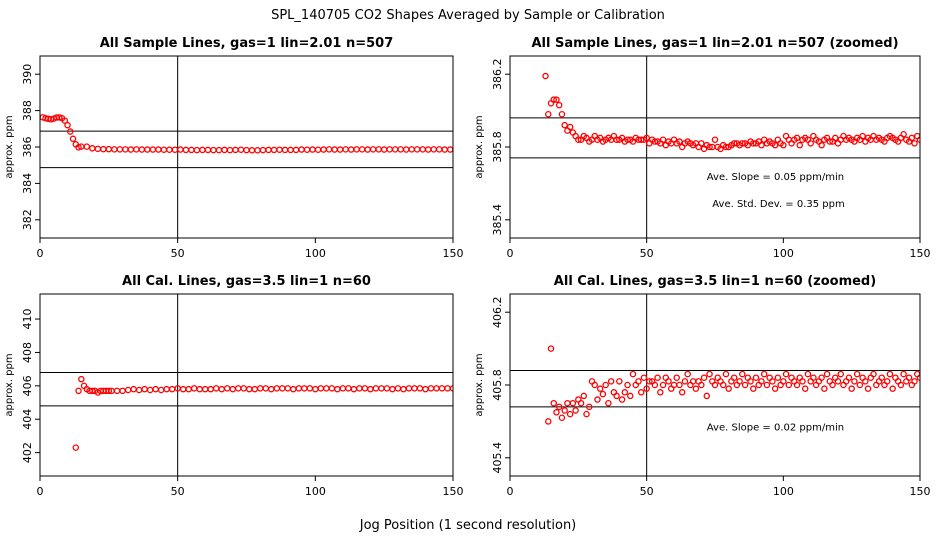 Image resolution: width=936 pixels, height=540 pixels. What do you see at coordinates (497, 74) in the screenshot?
I see `y-tick-label: 386.2` at bounding box center [497, 74].